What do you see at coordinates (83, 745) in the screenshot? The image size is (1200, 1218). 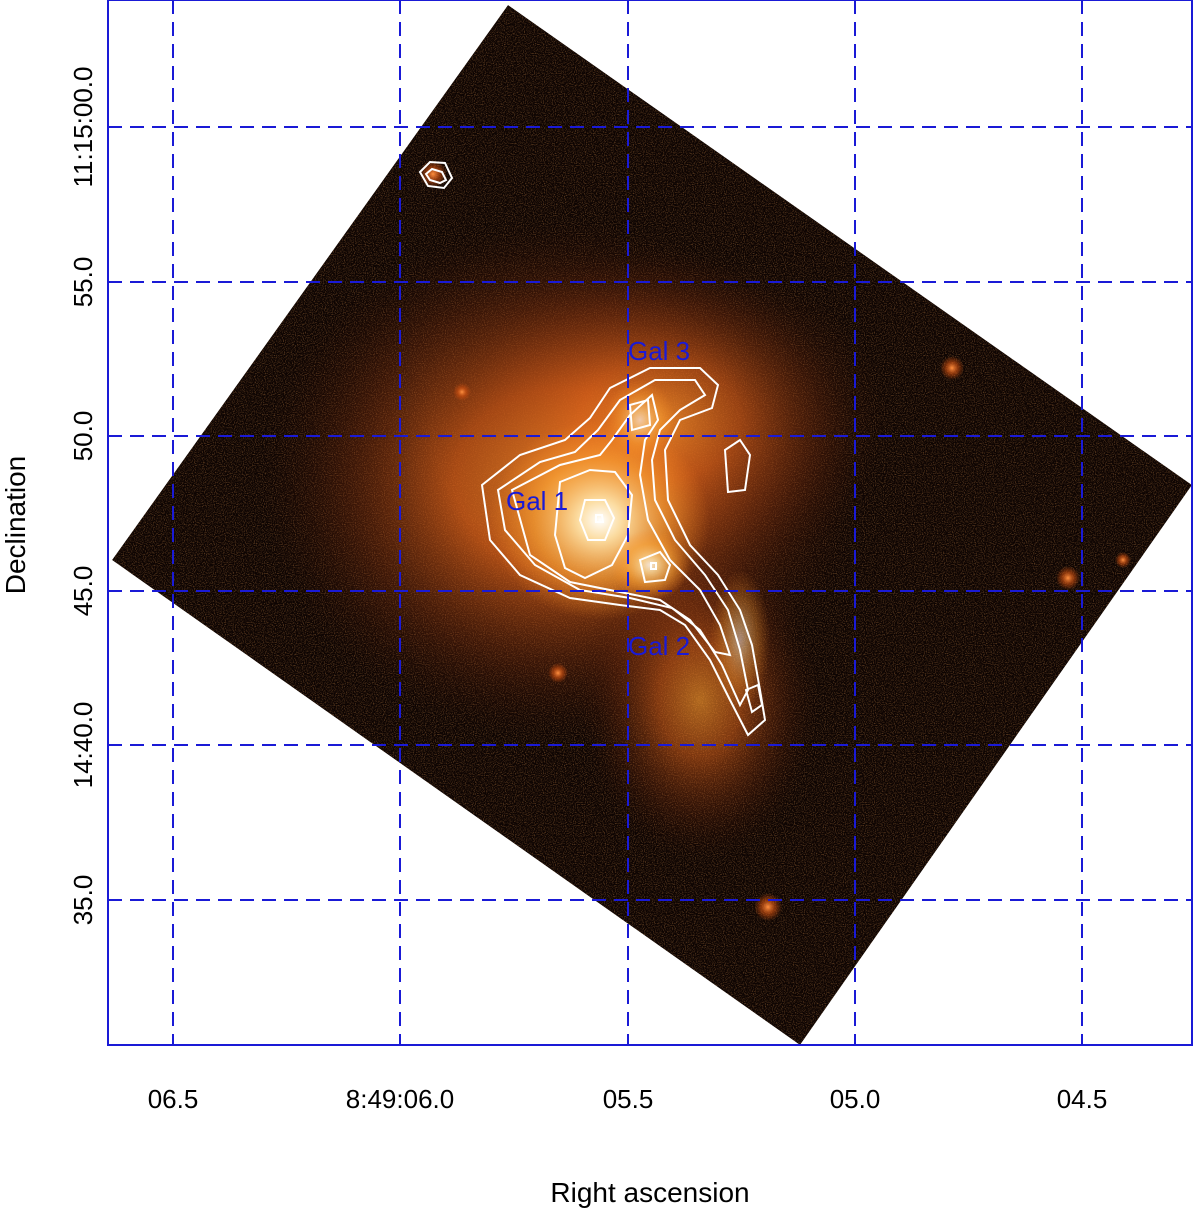 I see `y-tick-label: 14:40.0` at bounding box center [83, 745].